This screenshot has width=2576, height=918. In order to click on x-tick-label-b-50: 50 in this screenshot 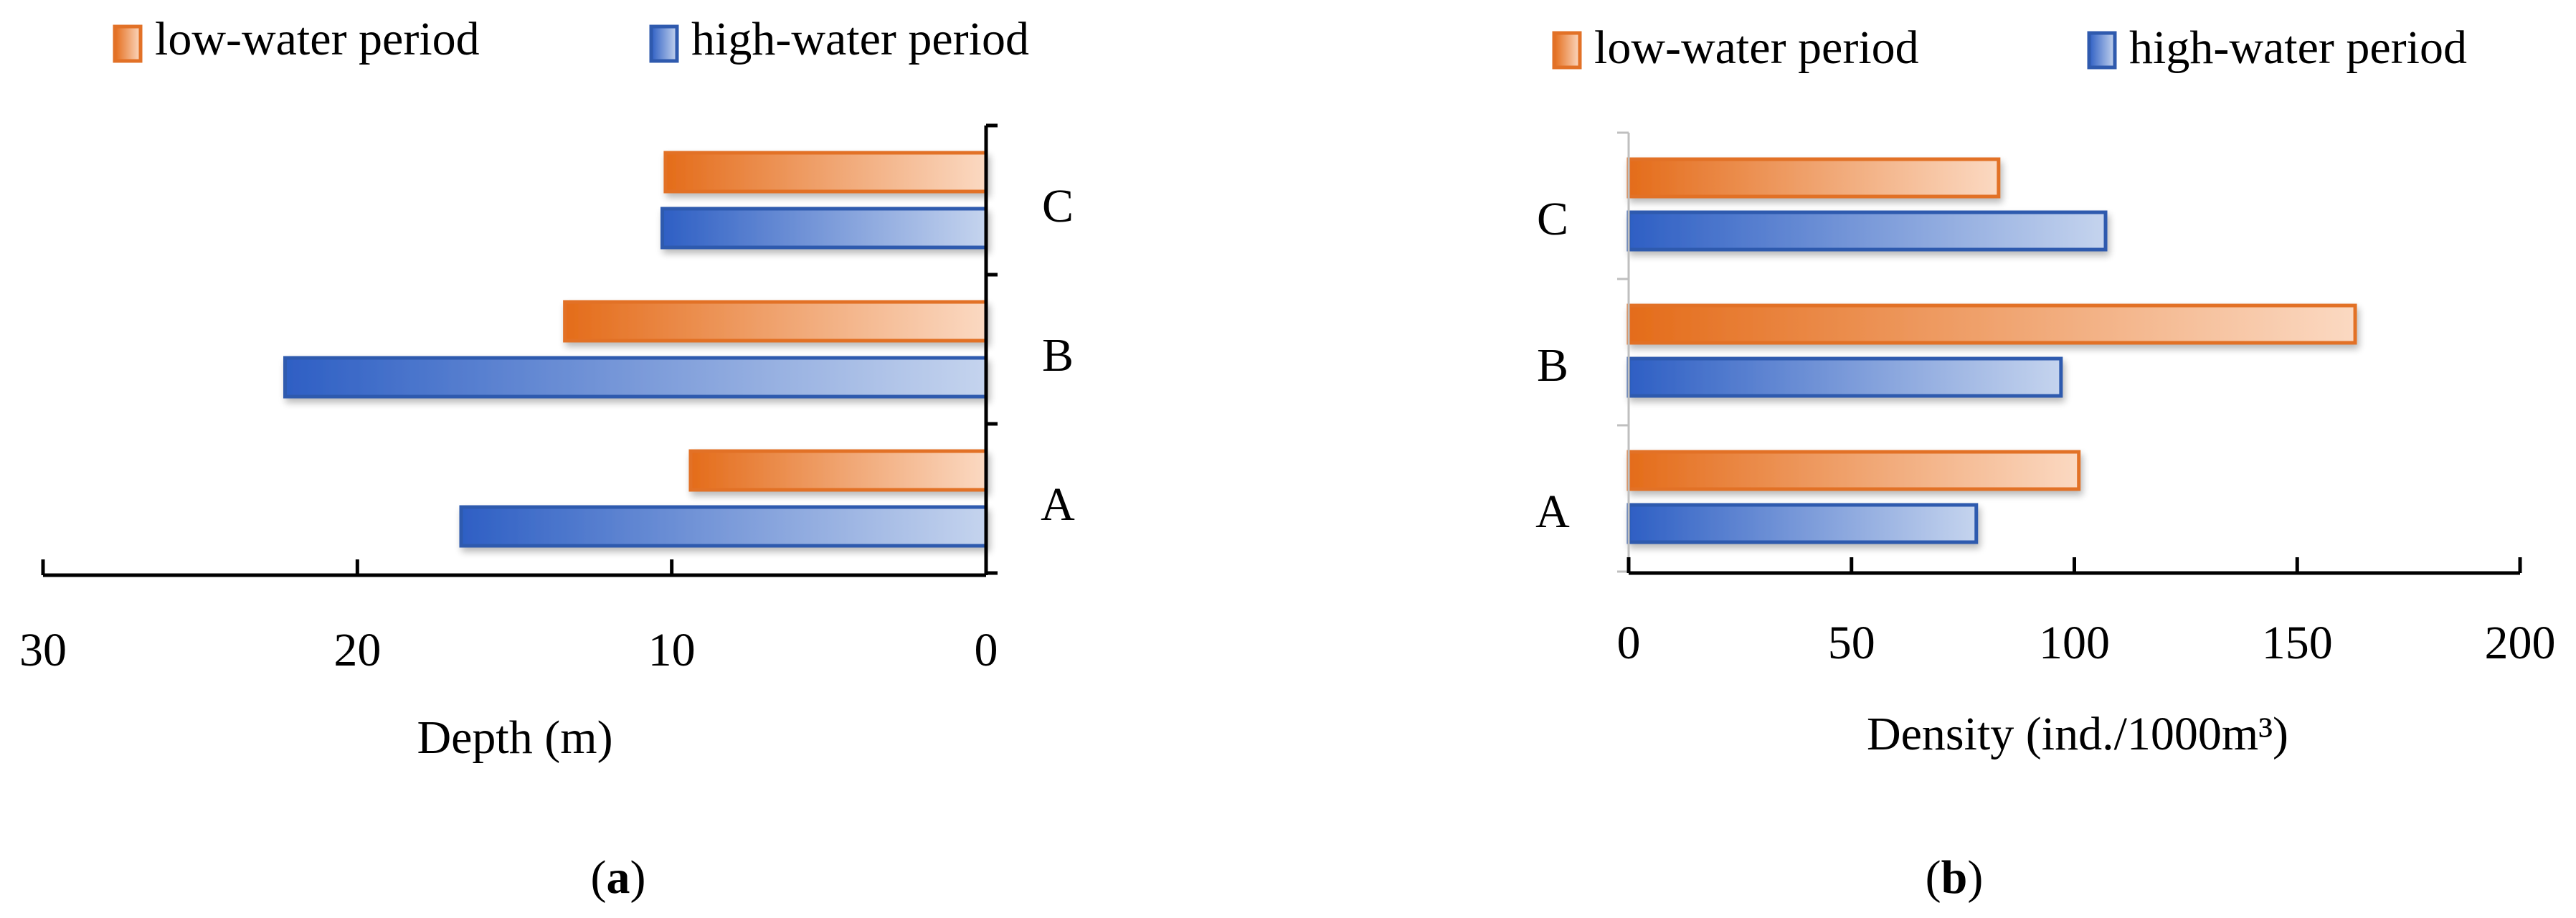, I will do `click(1851, 643)`.